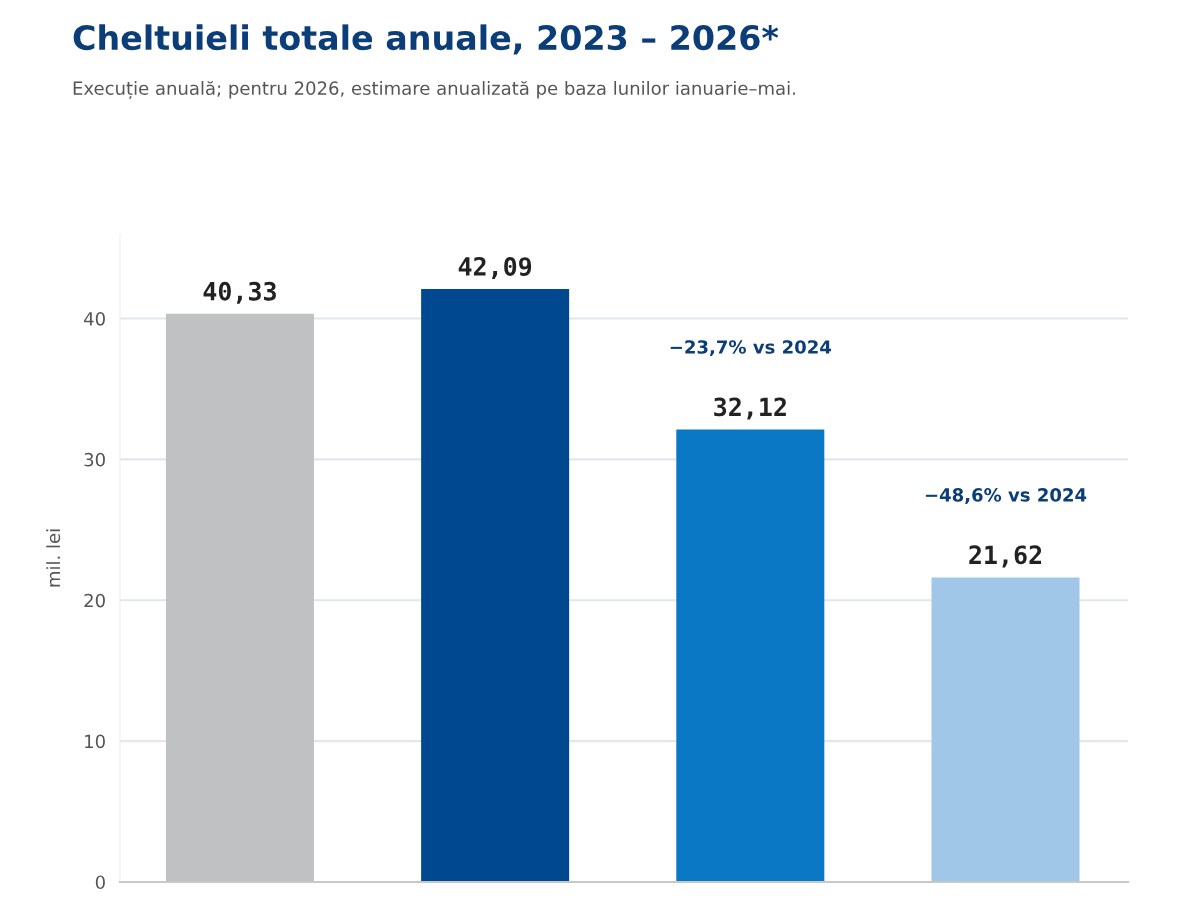 The width and height of the screenshot is (1200, 900). What do you see at coordinates (495, 268) in the screenshot?
I see `data-label: 42,09` at bounding box center [495, 268].